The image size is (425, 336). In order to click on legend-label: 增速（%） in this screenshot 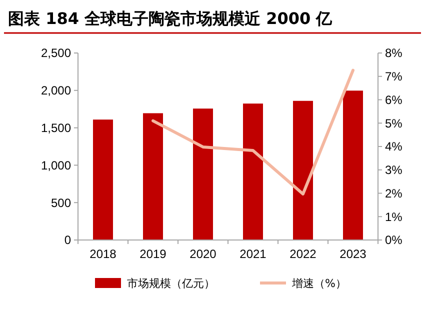, I will do `click(318, 283)`.